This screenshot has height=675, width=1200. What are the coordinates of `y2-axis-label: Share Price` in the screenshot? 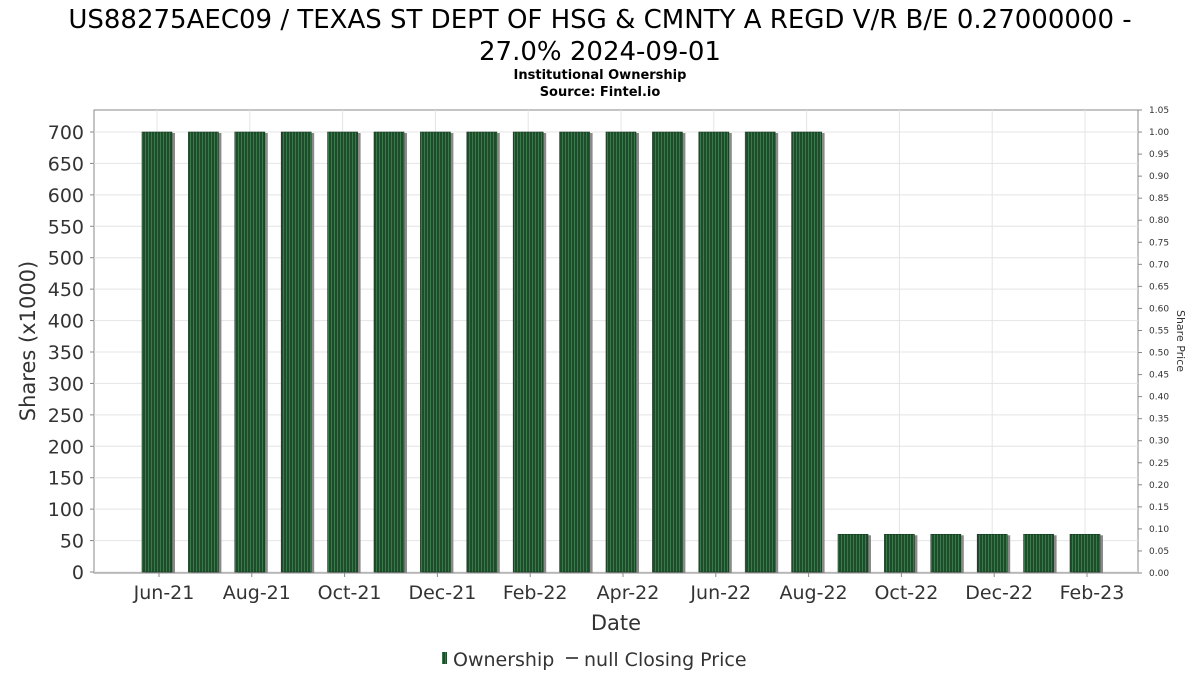 It's located at (1180, 341).